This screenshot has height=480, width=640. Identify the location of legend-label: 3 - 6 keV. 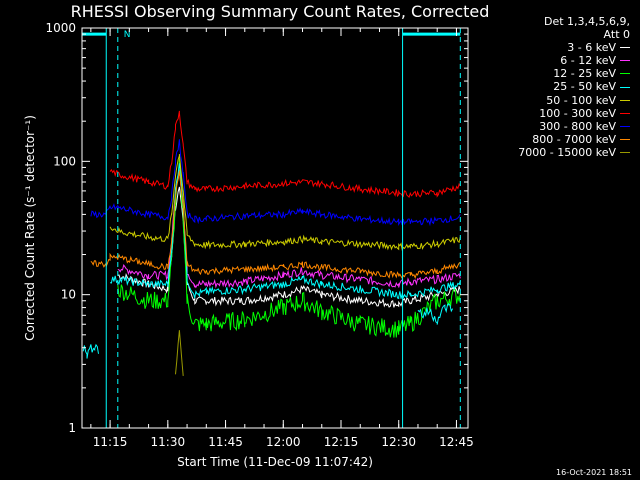
(591, 48).